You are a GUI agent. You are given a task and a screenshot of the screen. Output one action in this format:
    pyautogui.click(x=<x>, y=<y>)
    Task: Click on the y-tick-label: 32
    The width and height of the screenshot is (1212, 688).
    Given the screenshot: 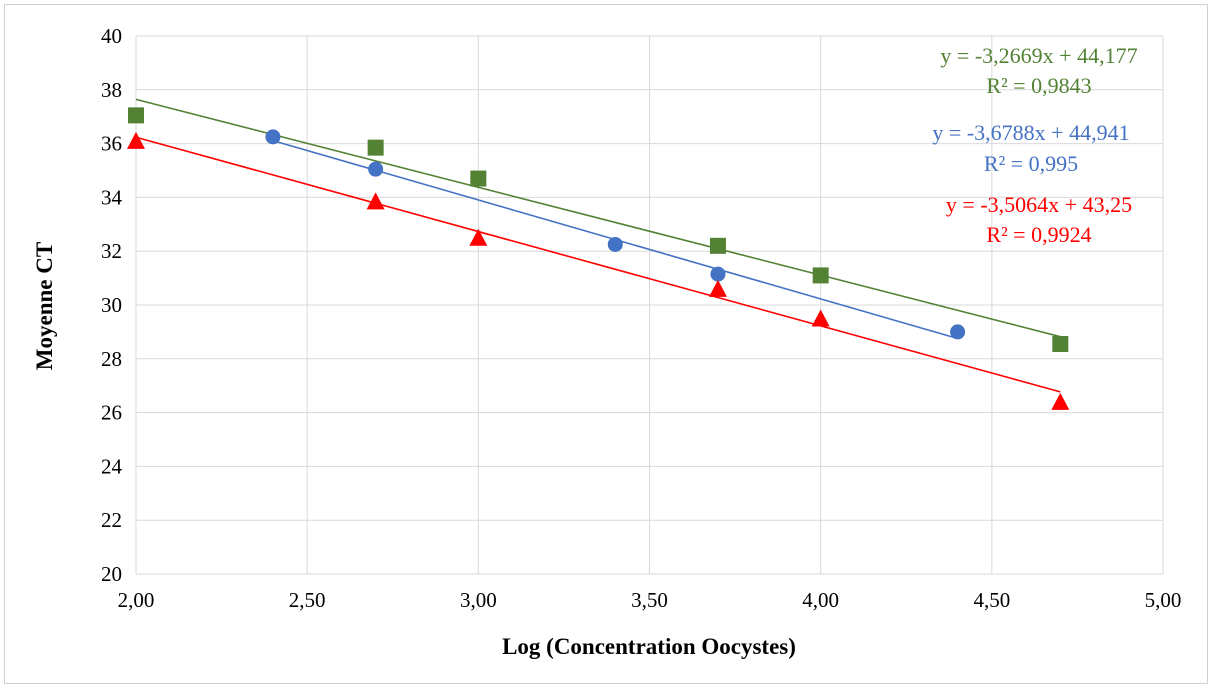 What is the action you would take?
    pyautogui.click(x=111, y=251)
    